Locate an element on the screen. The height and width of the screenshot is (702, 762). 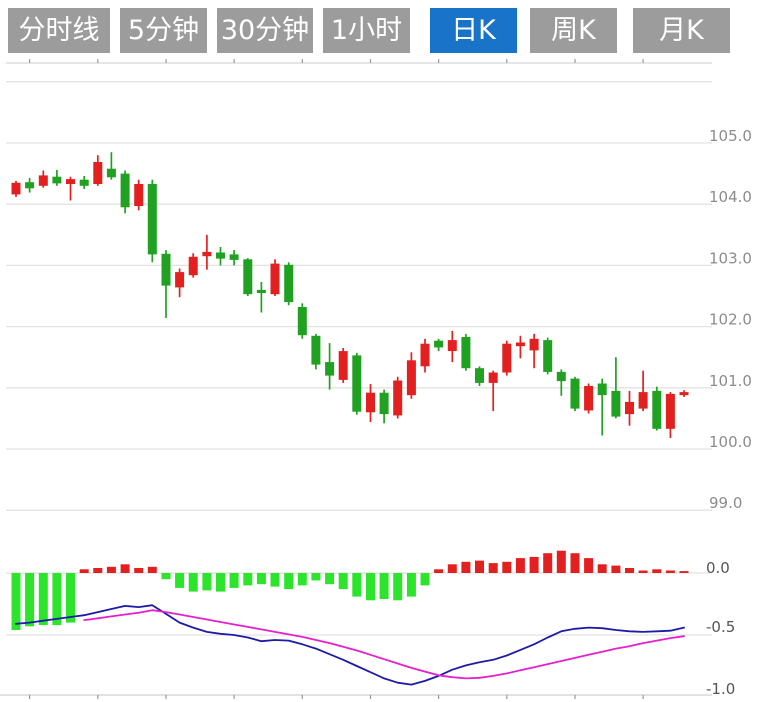
macd-axis-labels: 0.0 -0.5 -1.0 is located at coordinates (720, 628).